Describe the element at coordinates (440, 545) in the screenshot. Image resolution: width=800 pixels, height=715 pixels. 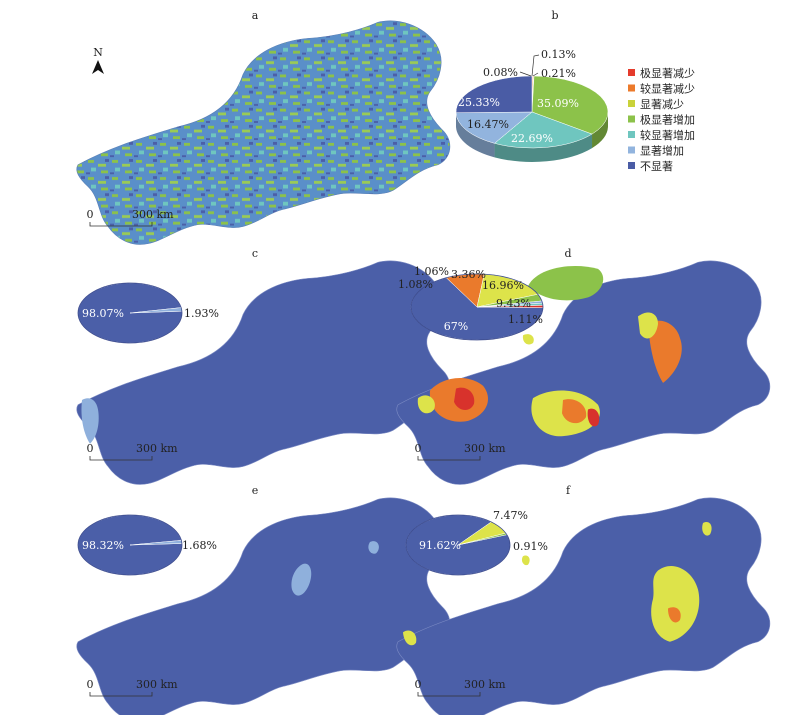
I see `pie-f-value-label: 91.62%` at that location.